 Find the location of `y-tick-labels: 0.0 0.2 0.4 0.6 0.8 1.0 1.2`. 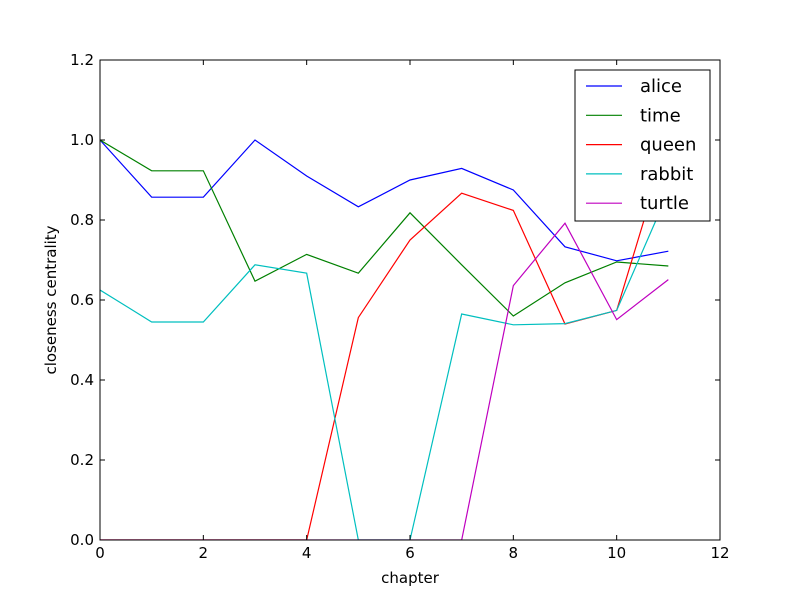

y-tick-labels: 0.0 0.2 0.4 0.6 0.8 1.0 1.2 is located at coordinates (82, 300).